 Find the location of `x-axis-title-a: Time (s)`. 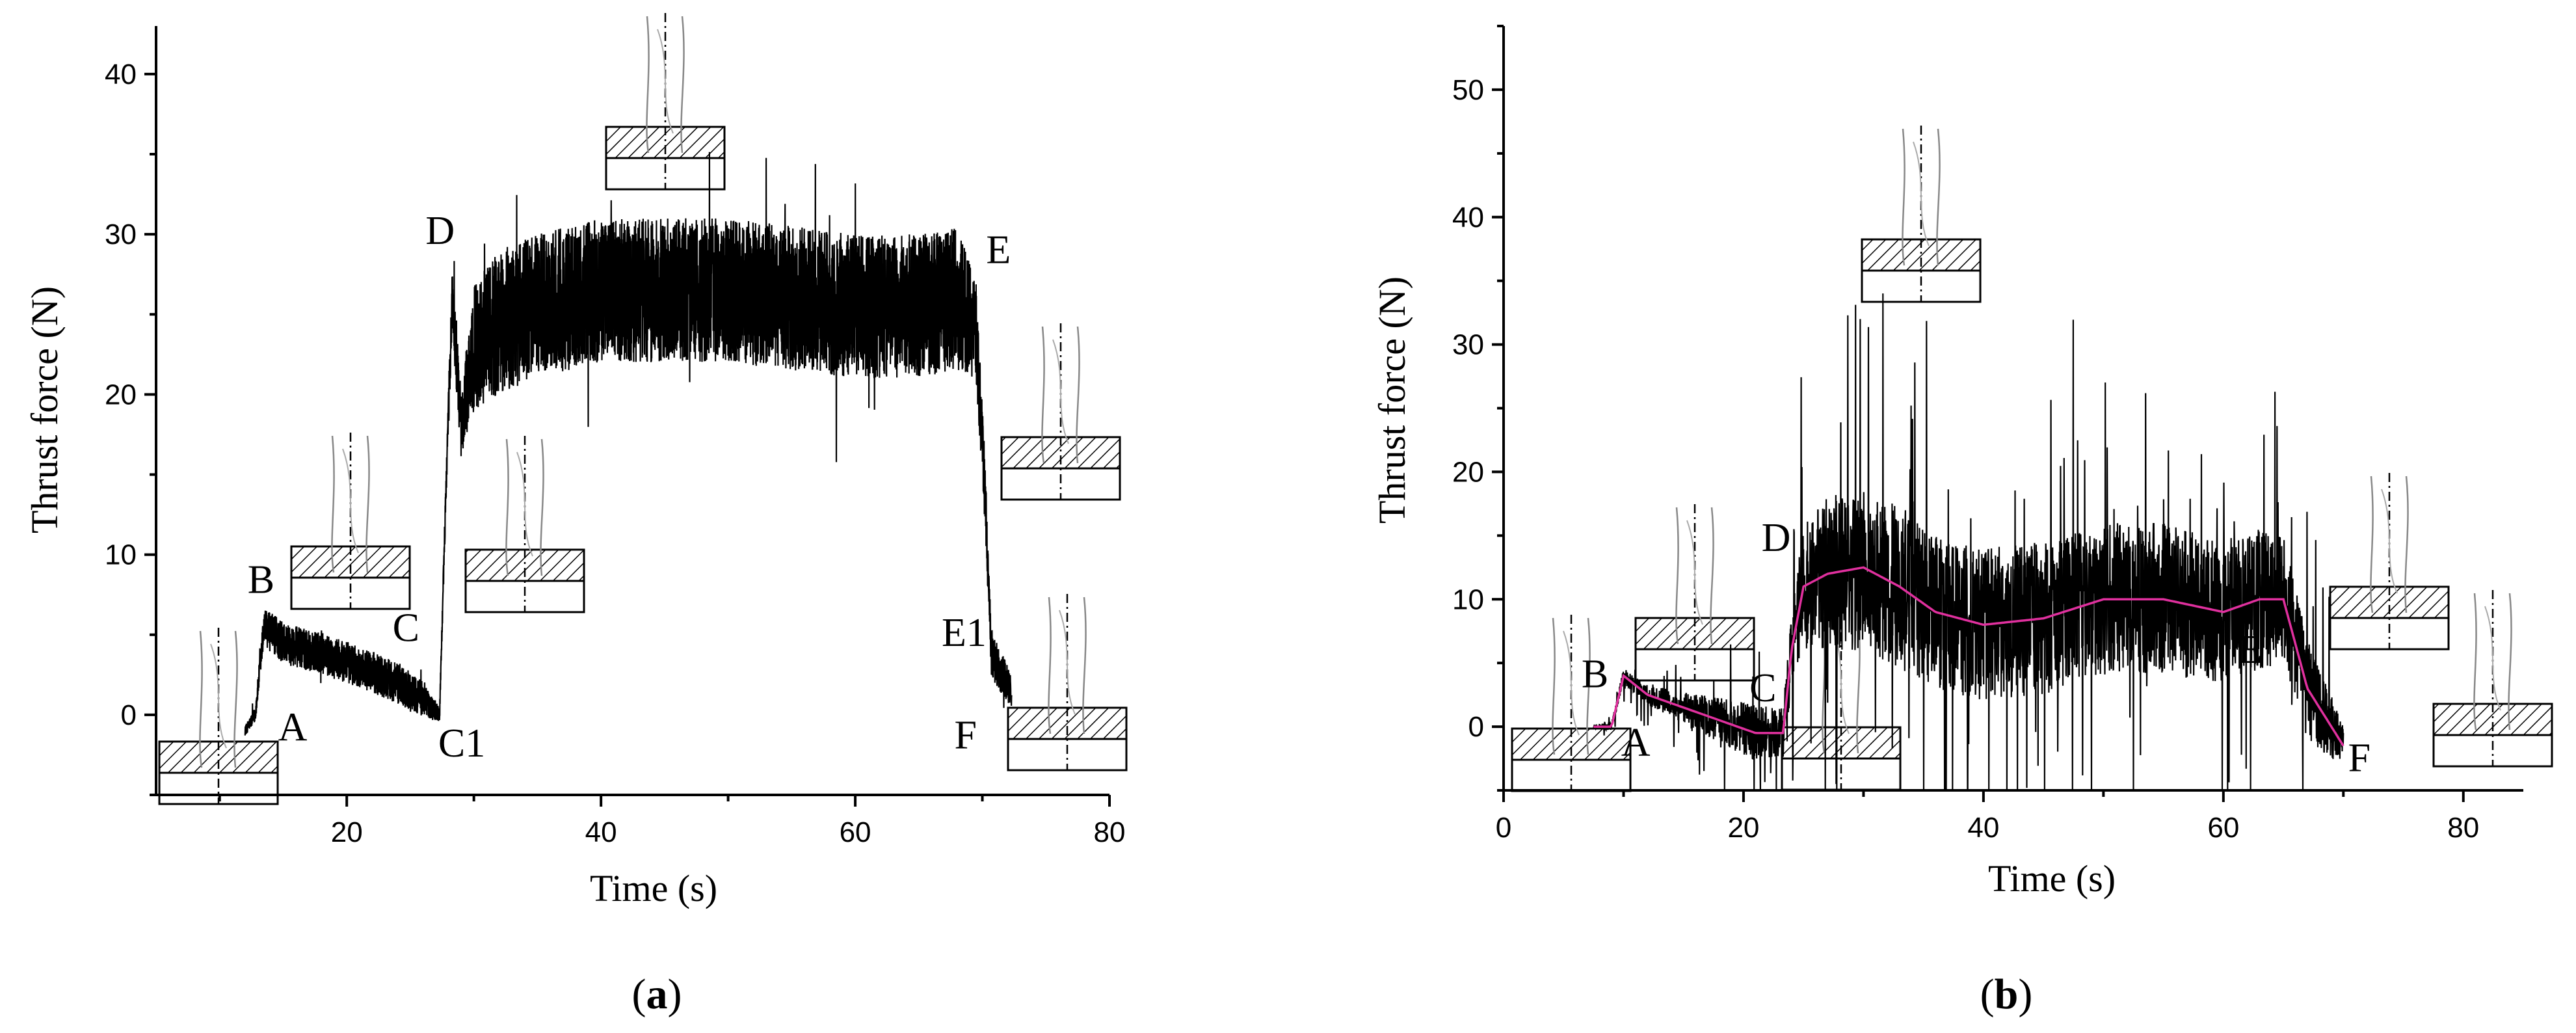

x-axis-title-a: Time (s) is located at coordinates (653, 888).